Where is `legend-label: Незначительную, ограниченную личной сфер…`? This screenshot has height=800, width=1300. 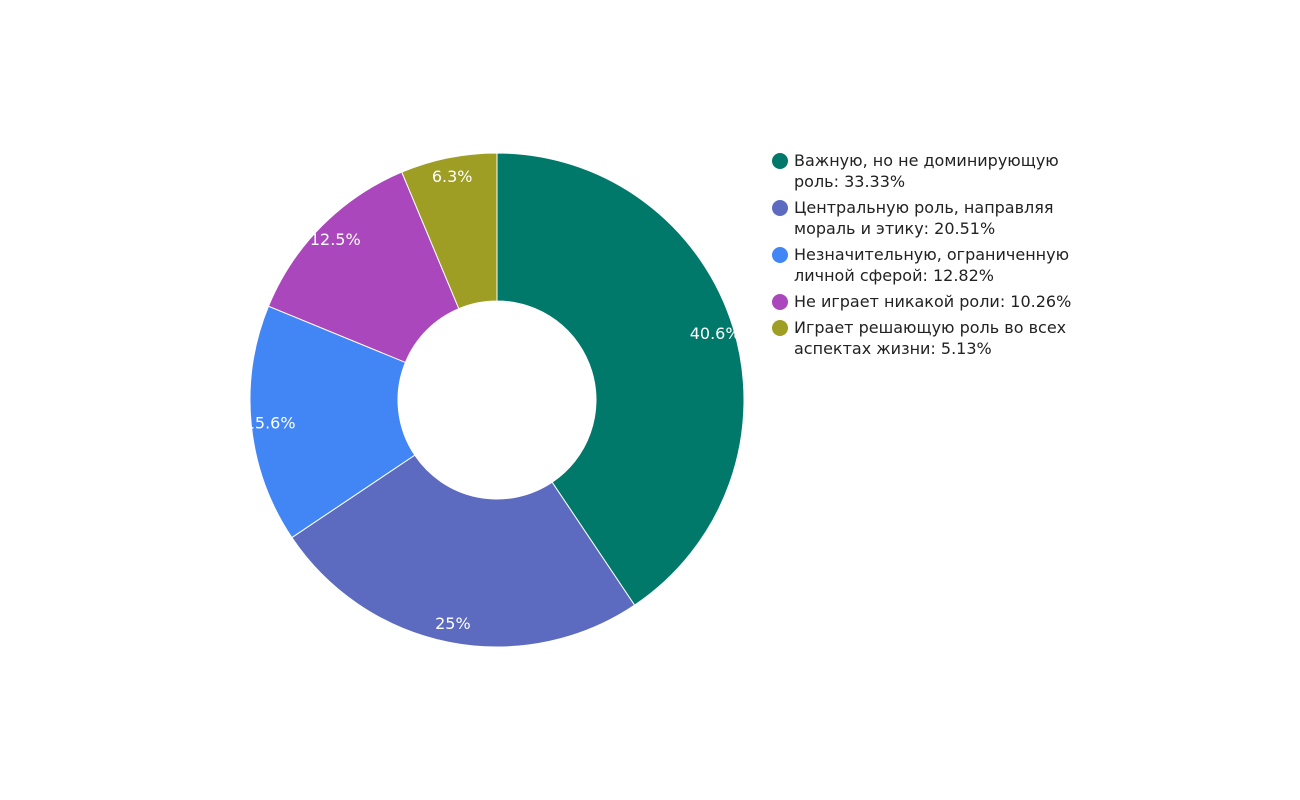 legend-label: Незначительную, ограниченную личной сфер… is located at coordinates (932, 265).